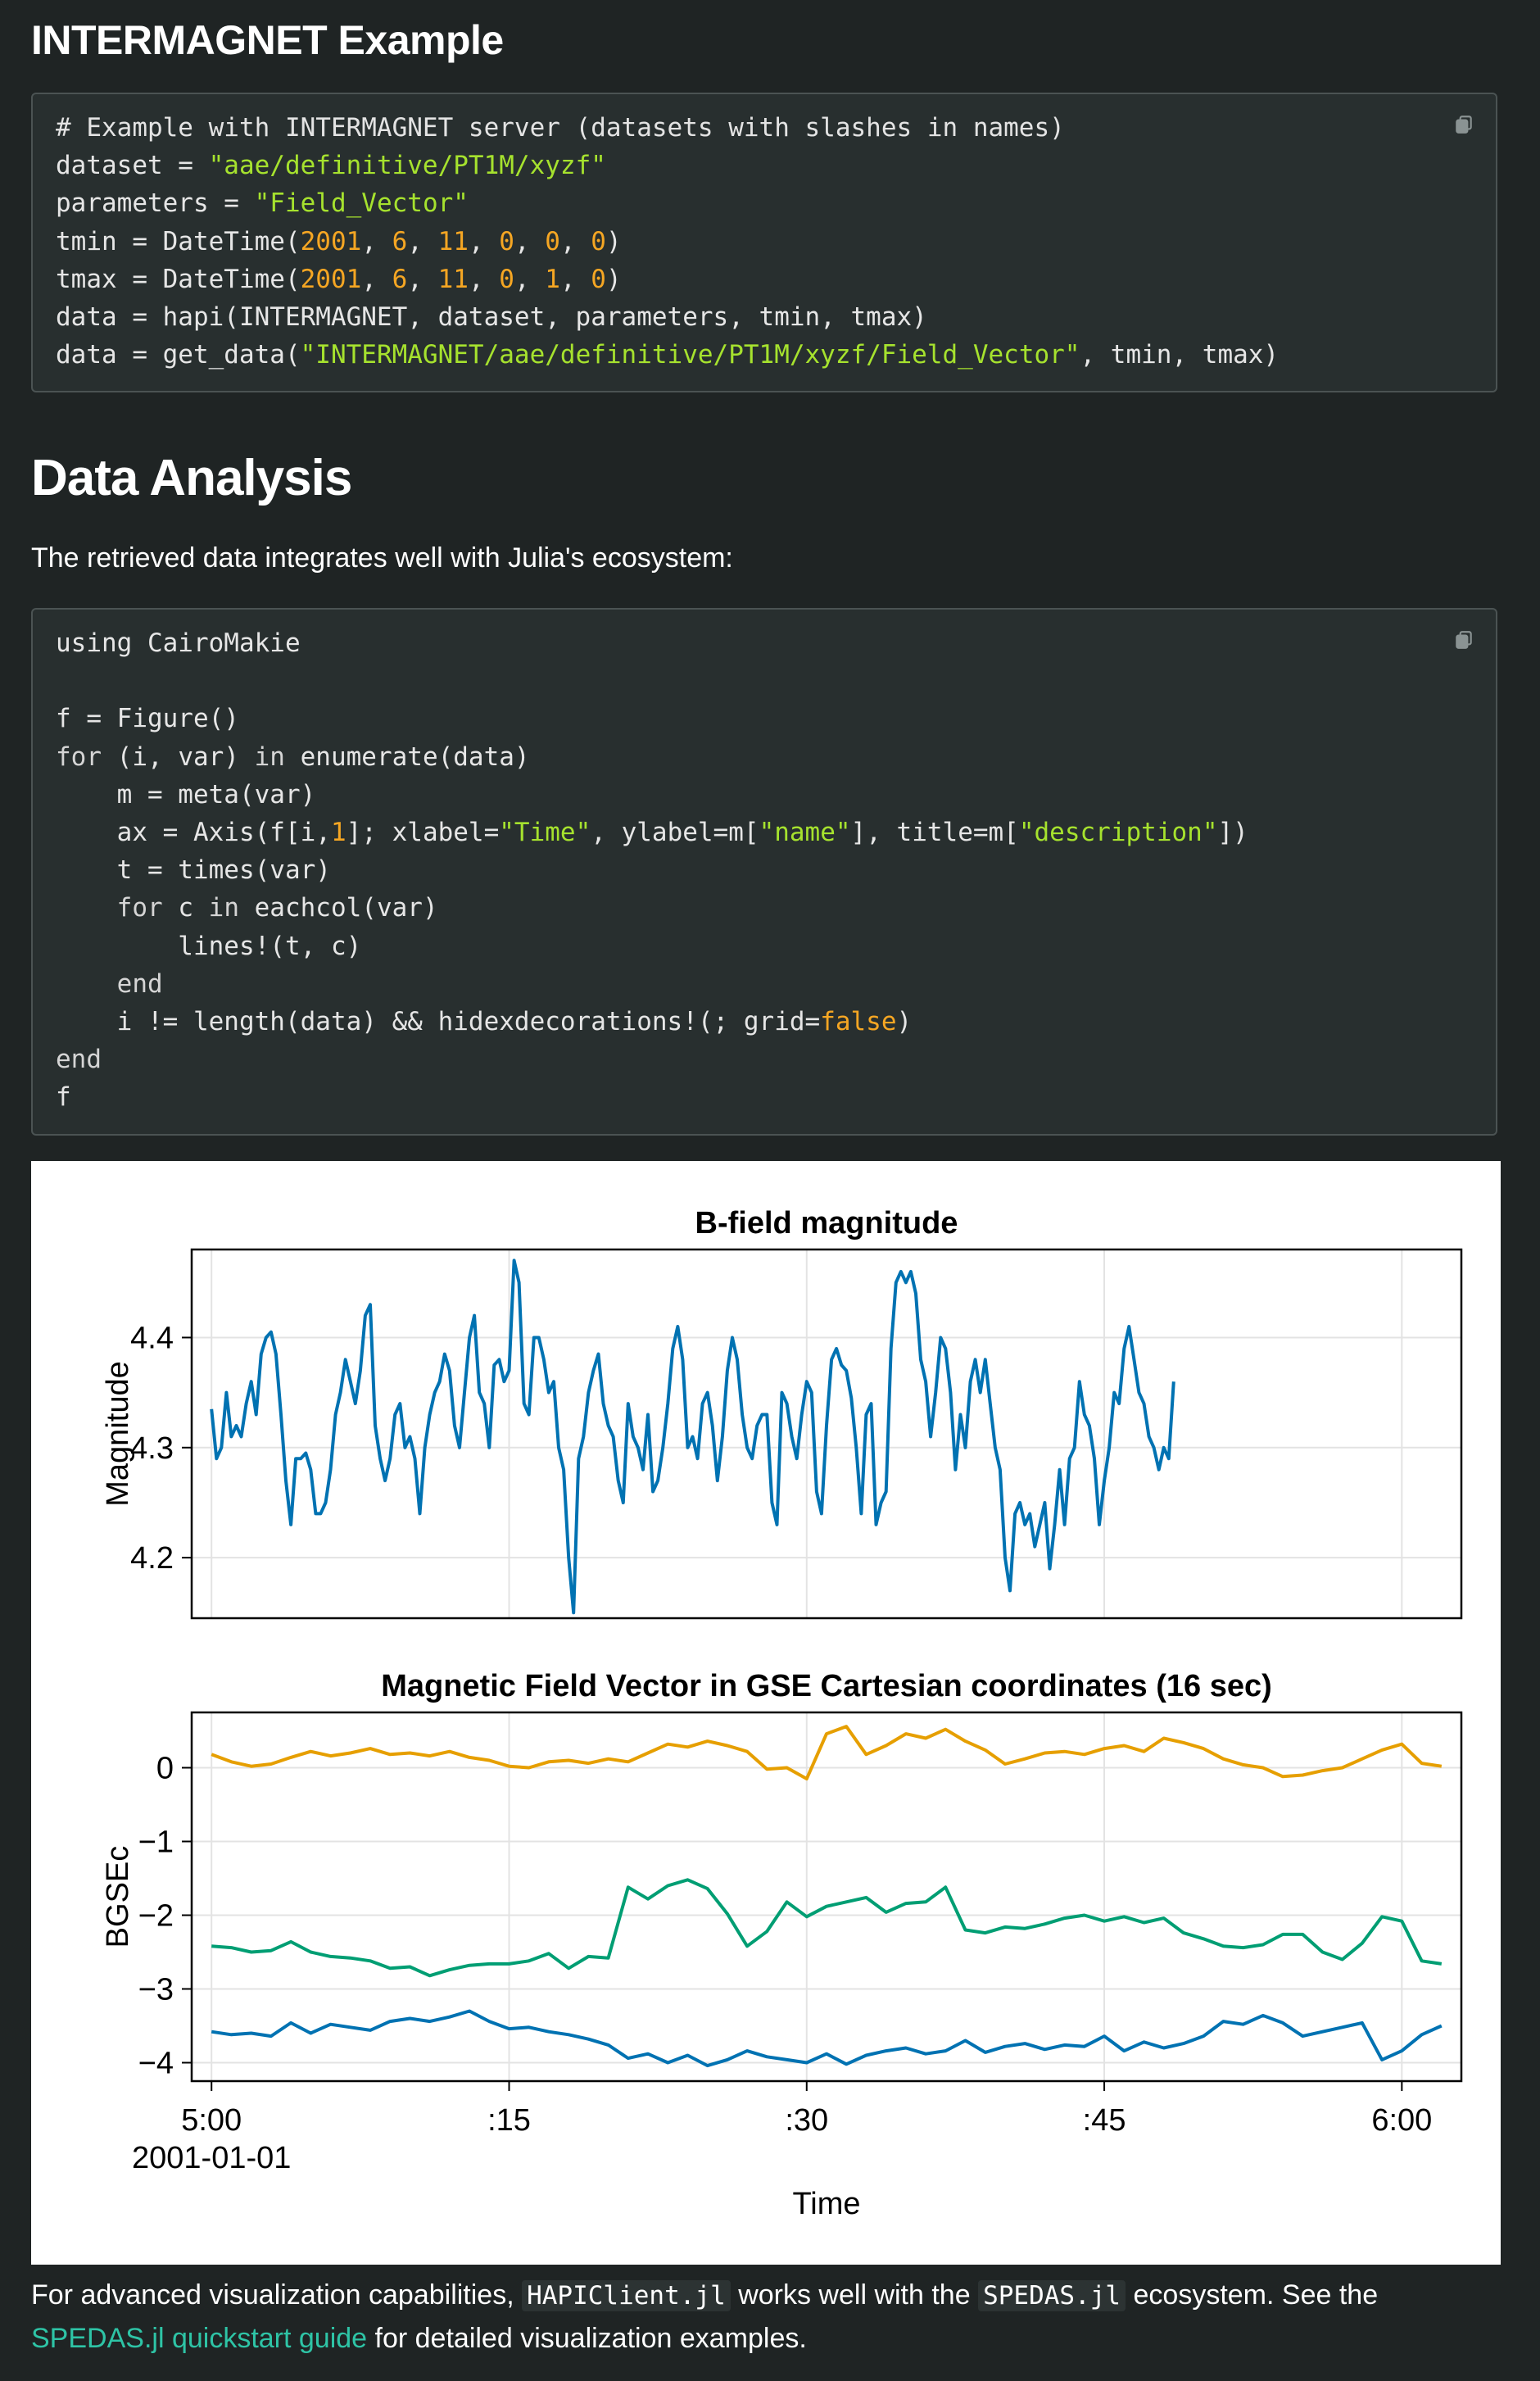  What do you see at coordinates (193, 870) in the screenshot?
I see `code-token: t = times(var)` at bounding box center [193, 870].